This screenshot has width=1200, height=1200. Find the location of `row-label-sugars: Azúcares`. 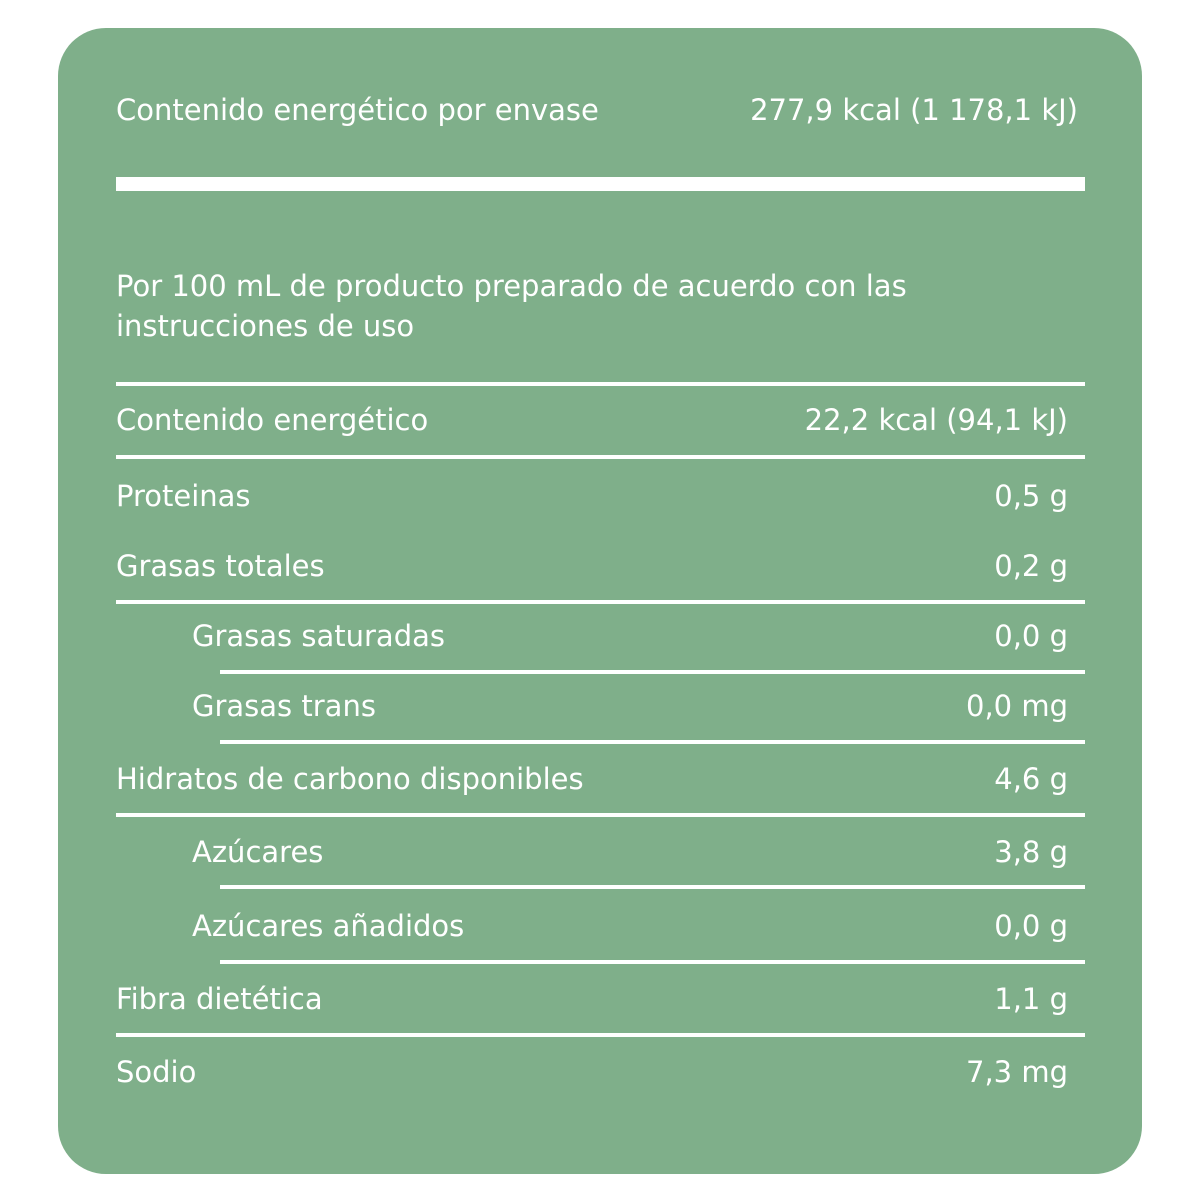

row-label-sugars: Azúcares is located at coordinates (258, 852).